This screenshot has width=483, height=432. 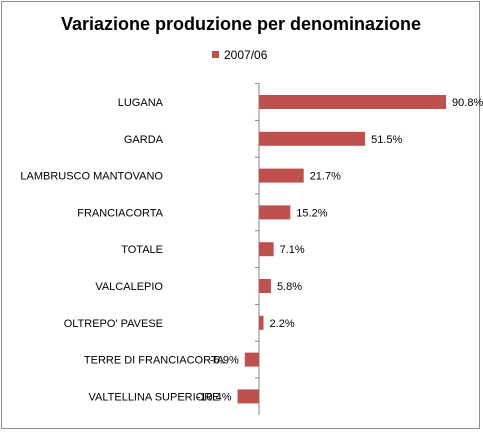 What do you see at coordinates (467, 103) in the screenshot?
I see `value-label: 90.8%` at bounding box center [467, 103].